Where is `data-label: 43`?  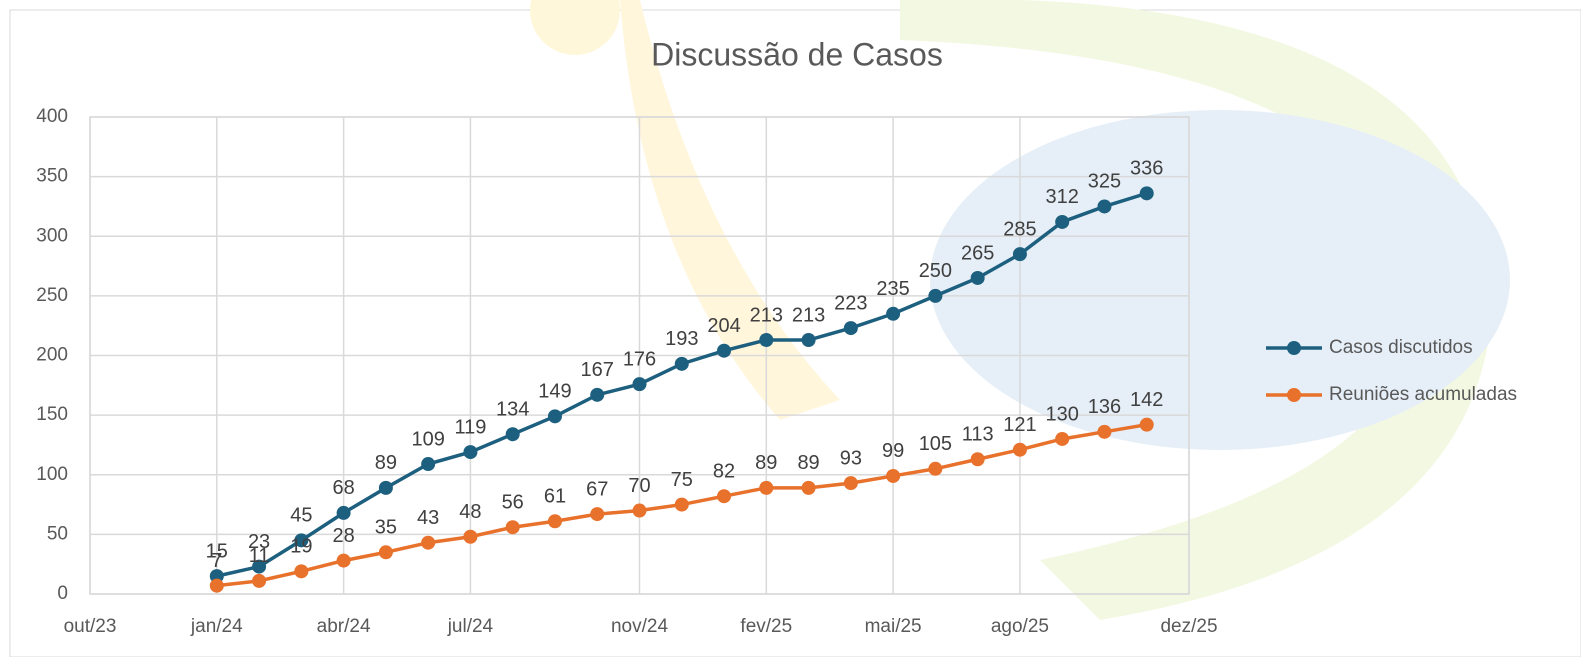 data-label: 43 is located at coordinates (428, 518).